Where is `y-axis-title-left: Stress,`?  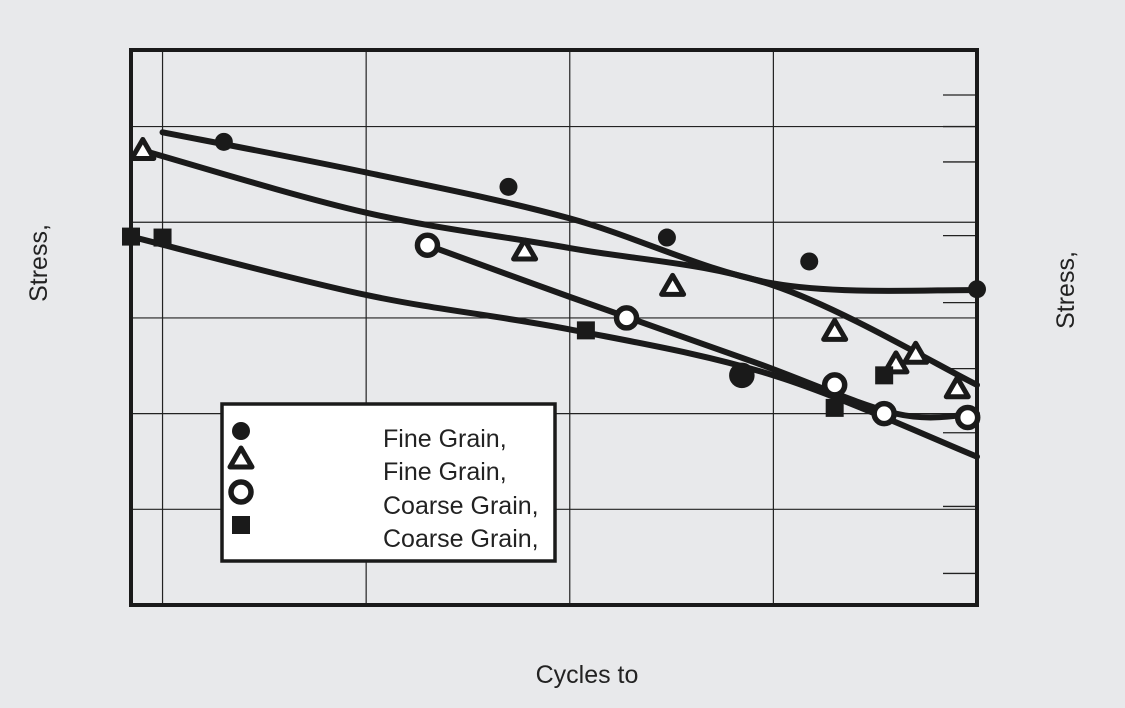 y-axis-title-left: Stress, is located at coordinates (39, 263).